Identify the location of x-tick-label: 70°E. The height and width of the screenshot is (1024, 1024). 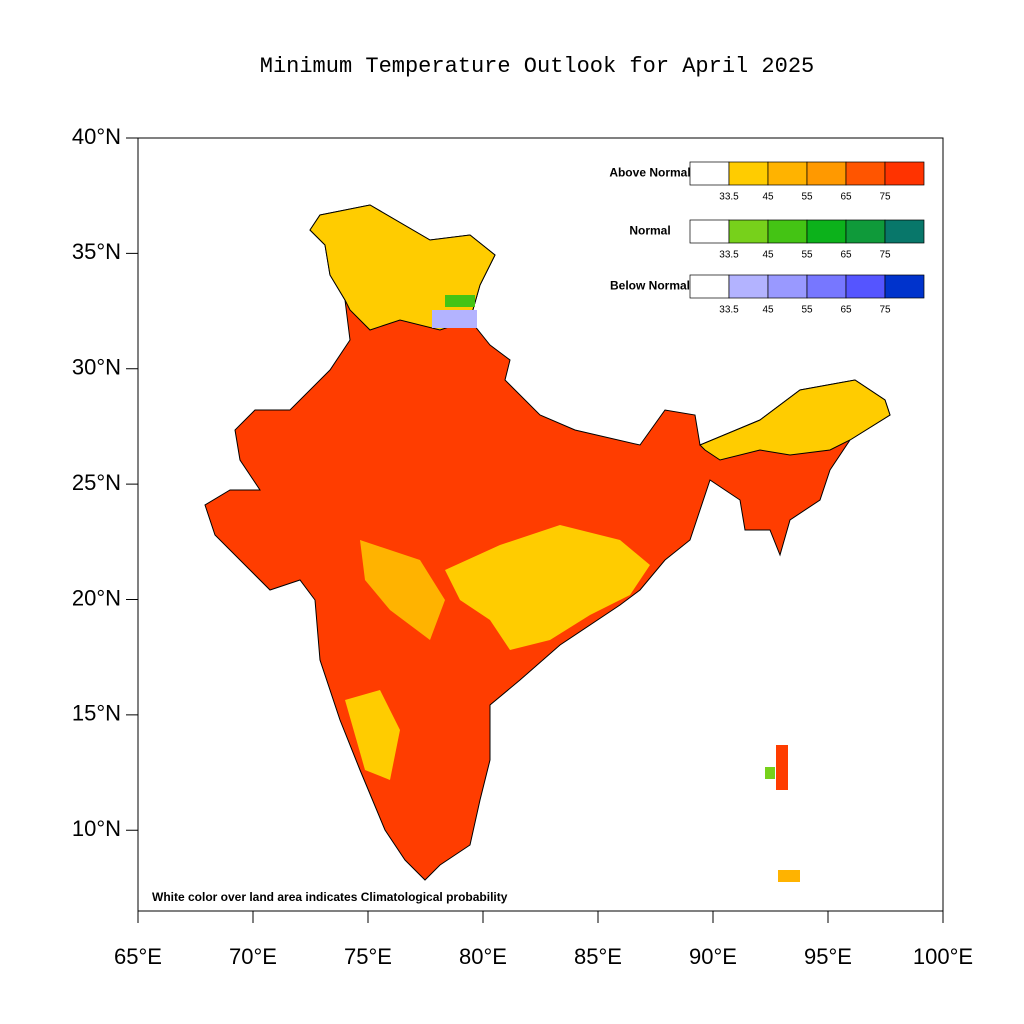
(253, 956).